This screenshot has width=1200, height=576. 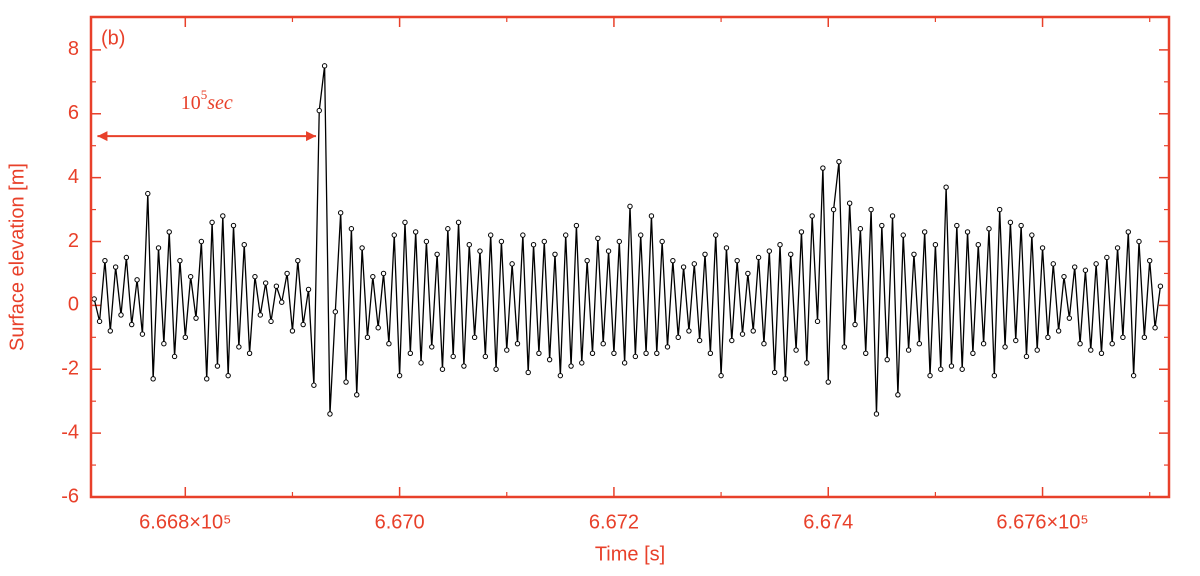 I want to click on arrow-head, so click(x=311, y=136).